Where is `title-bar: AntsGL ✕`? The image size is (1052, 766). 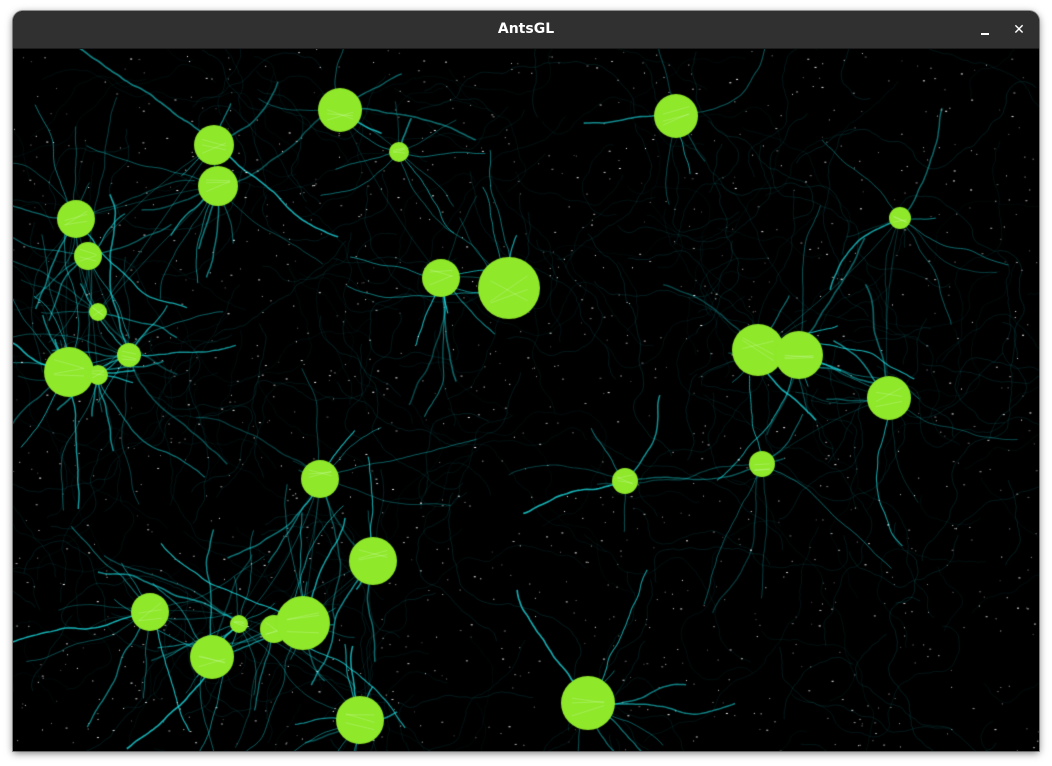 title-bar: AntsGL ✕ is located at coordinates (526, 30).